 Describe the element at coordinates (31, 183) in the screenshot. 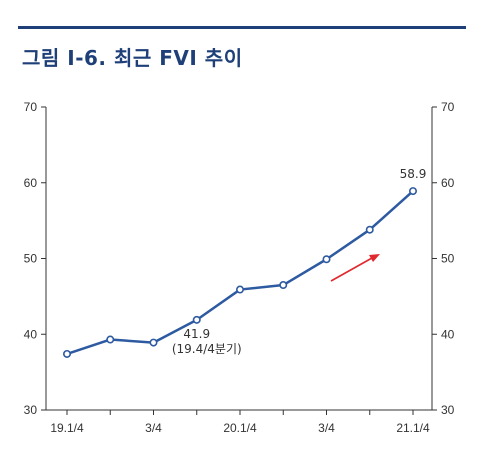

I see `y-tick-label-left: 60` at that location.